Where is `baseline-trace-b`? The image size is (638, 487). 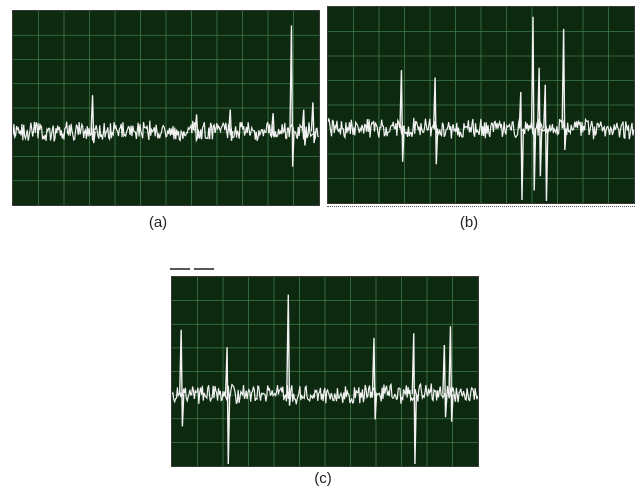 baseline-trace-b is located at coordinates (481, 128).